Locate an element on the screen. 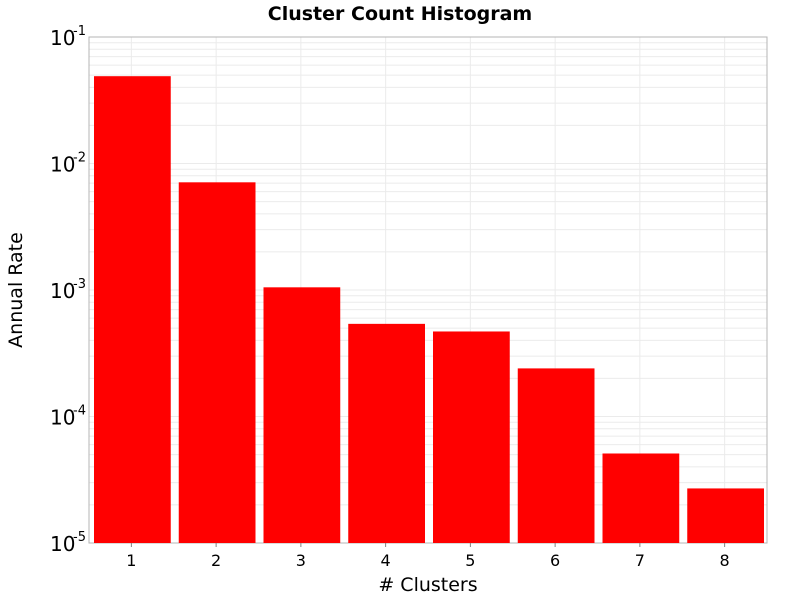 The width and height of the screenshot is (800, 600). y-tick-label: 10⁻⁴ is located at coordinates (68, 417).